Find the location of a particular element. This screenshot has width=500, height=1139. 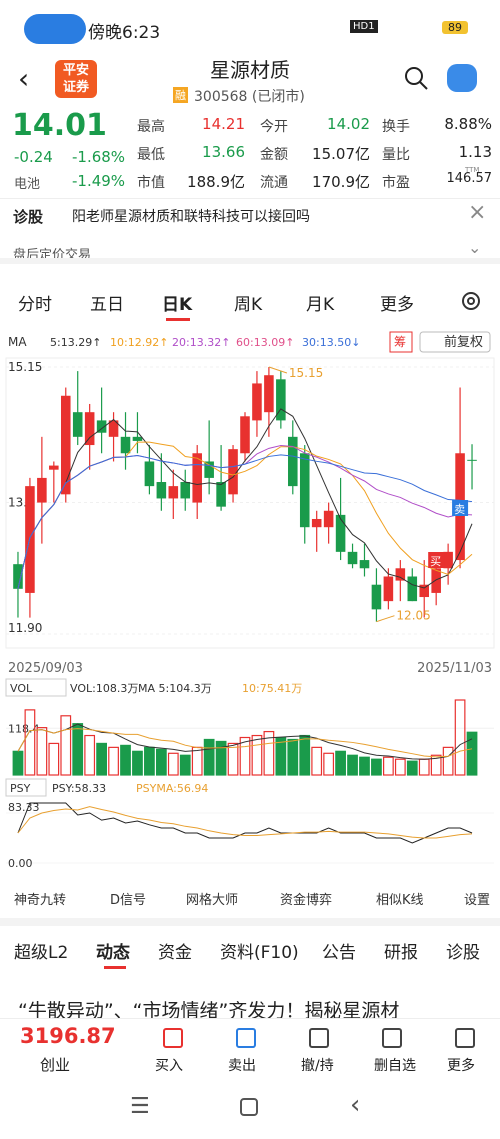

vol-legend: MA 5:104.3万 is located at coordinates (175, 688).